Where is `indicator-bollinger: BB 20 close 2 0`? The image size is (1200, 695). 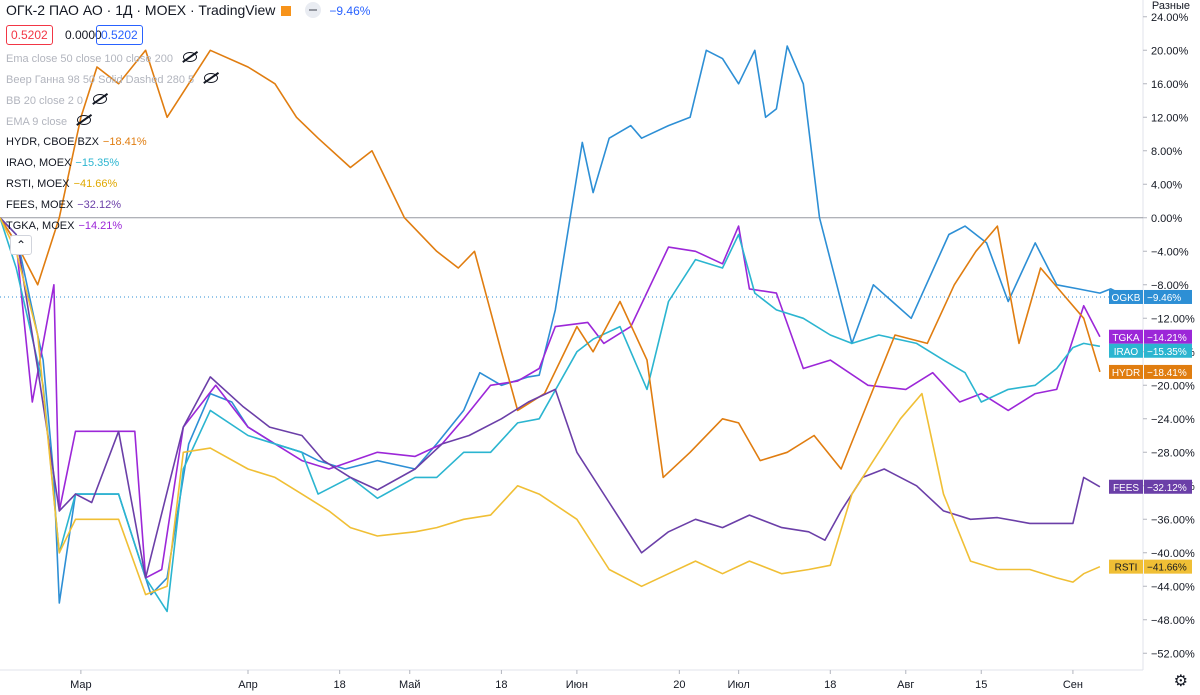 indicator-bollinger: BB 20 close 2 0 is located at coordinates (57, 100).